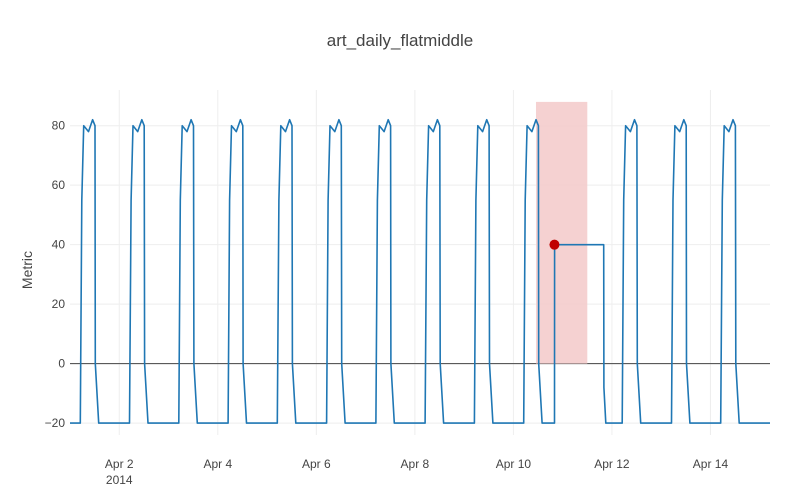  I want to click on y-tick-label: 40, so click(59, 245).